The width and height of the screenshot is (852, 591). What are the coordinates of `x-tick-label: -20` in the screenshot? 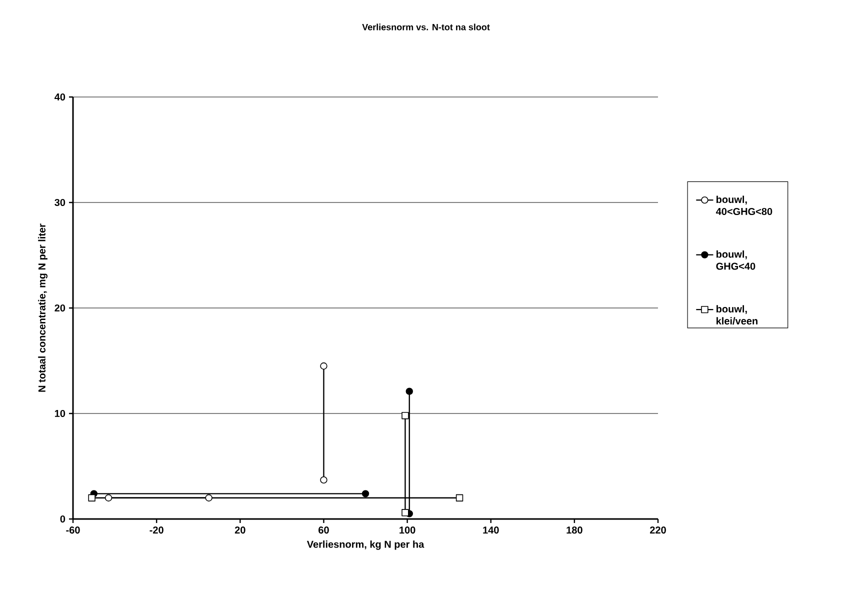 It's located at (157, 530).